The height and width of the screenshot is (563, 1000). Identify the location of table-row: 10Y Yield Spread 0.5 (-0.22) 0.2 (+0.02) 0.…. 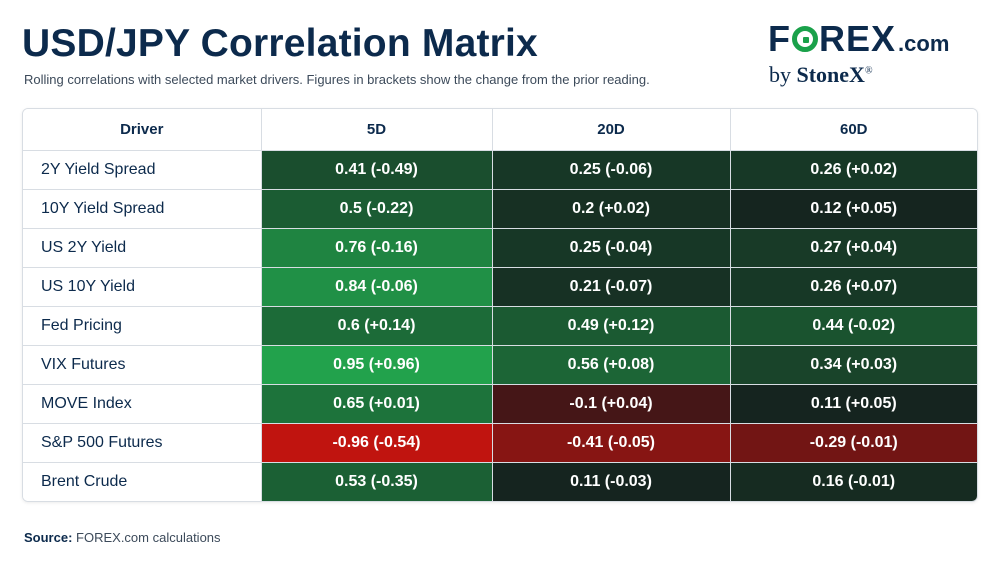
(500, 209).